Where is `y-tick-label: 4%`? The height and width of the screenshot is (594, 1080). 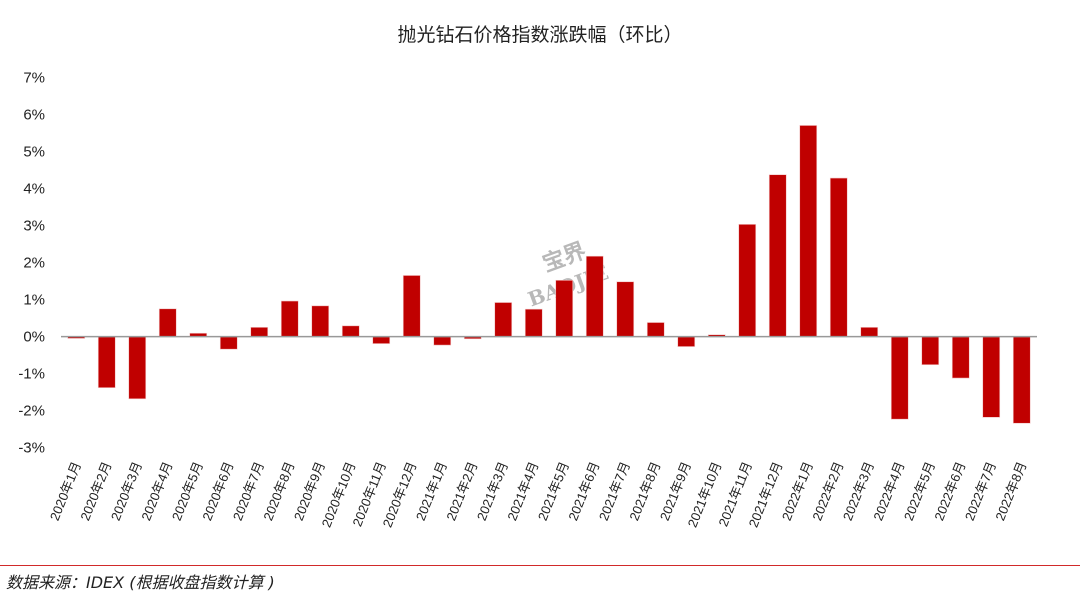 y-tick-label: 4% is located at coordinates (34, 188).